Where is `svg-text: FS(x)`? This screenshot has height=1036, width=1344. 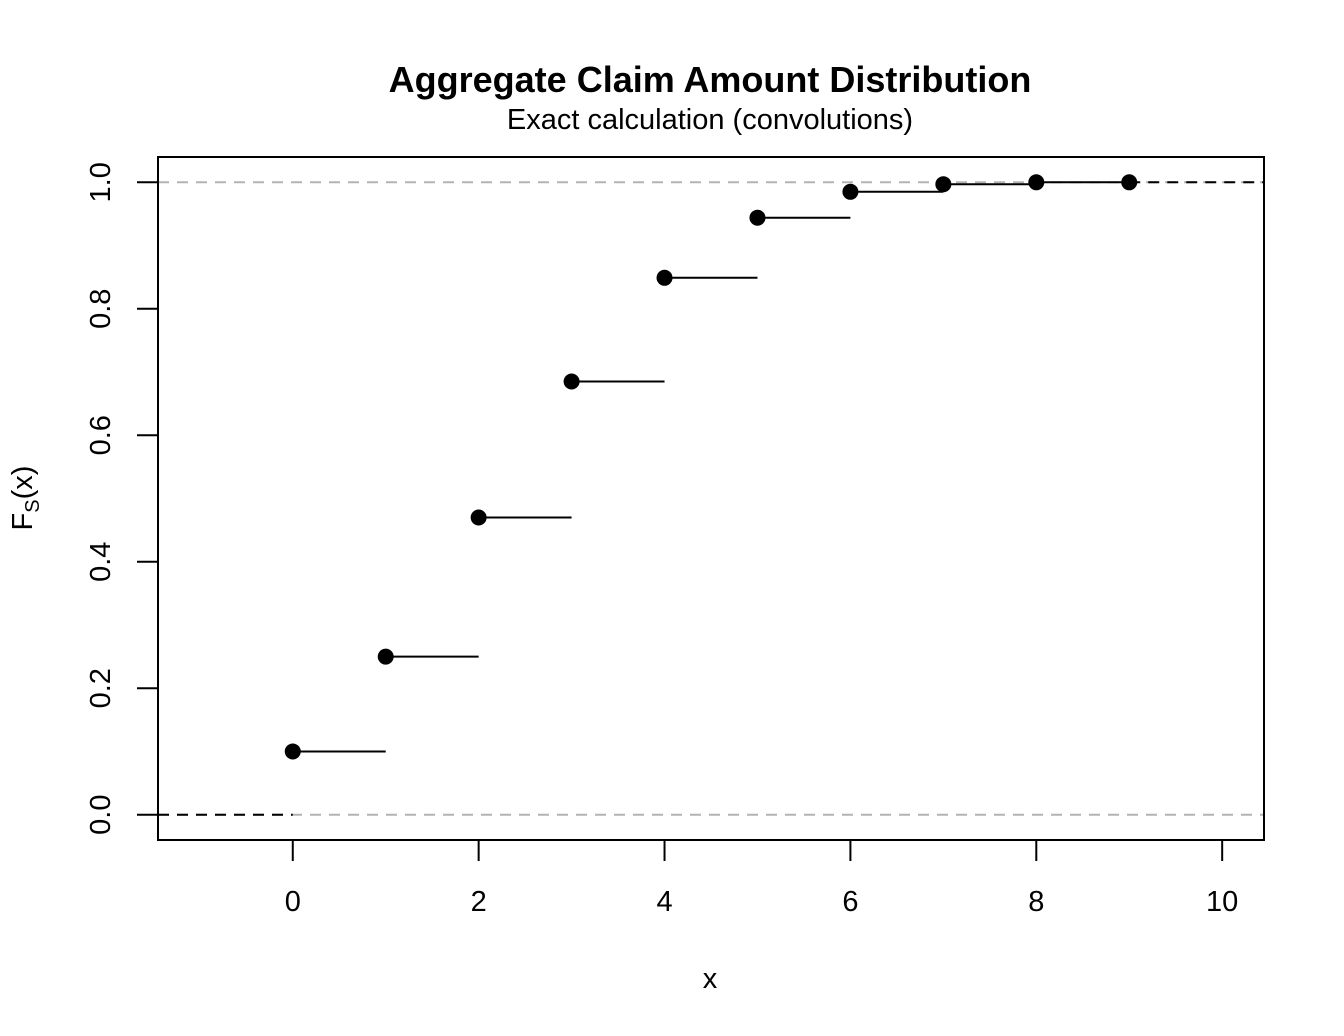 svg-text: FS(x) is located at coordinates (25, 498).